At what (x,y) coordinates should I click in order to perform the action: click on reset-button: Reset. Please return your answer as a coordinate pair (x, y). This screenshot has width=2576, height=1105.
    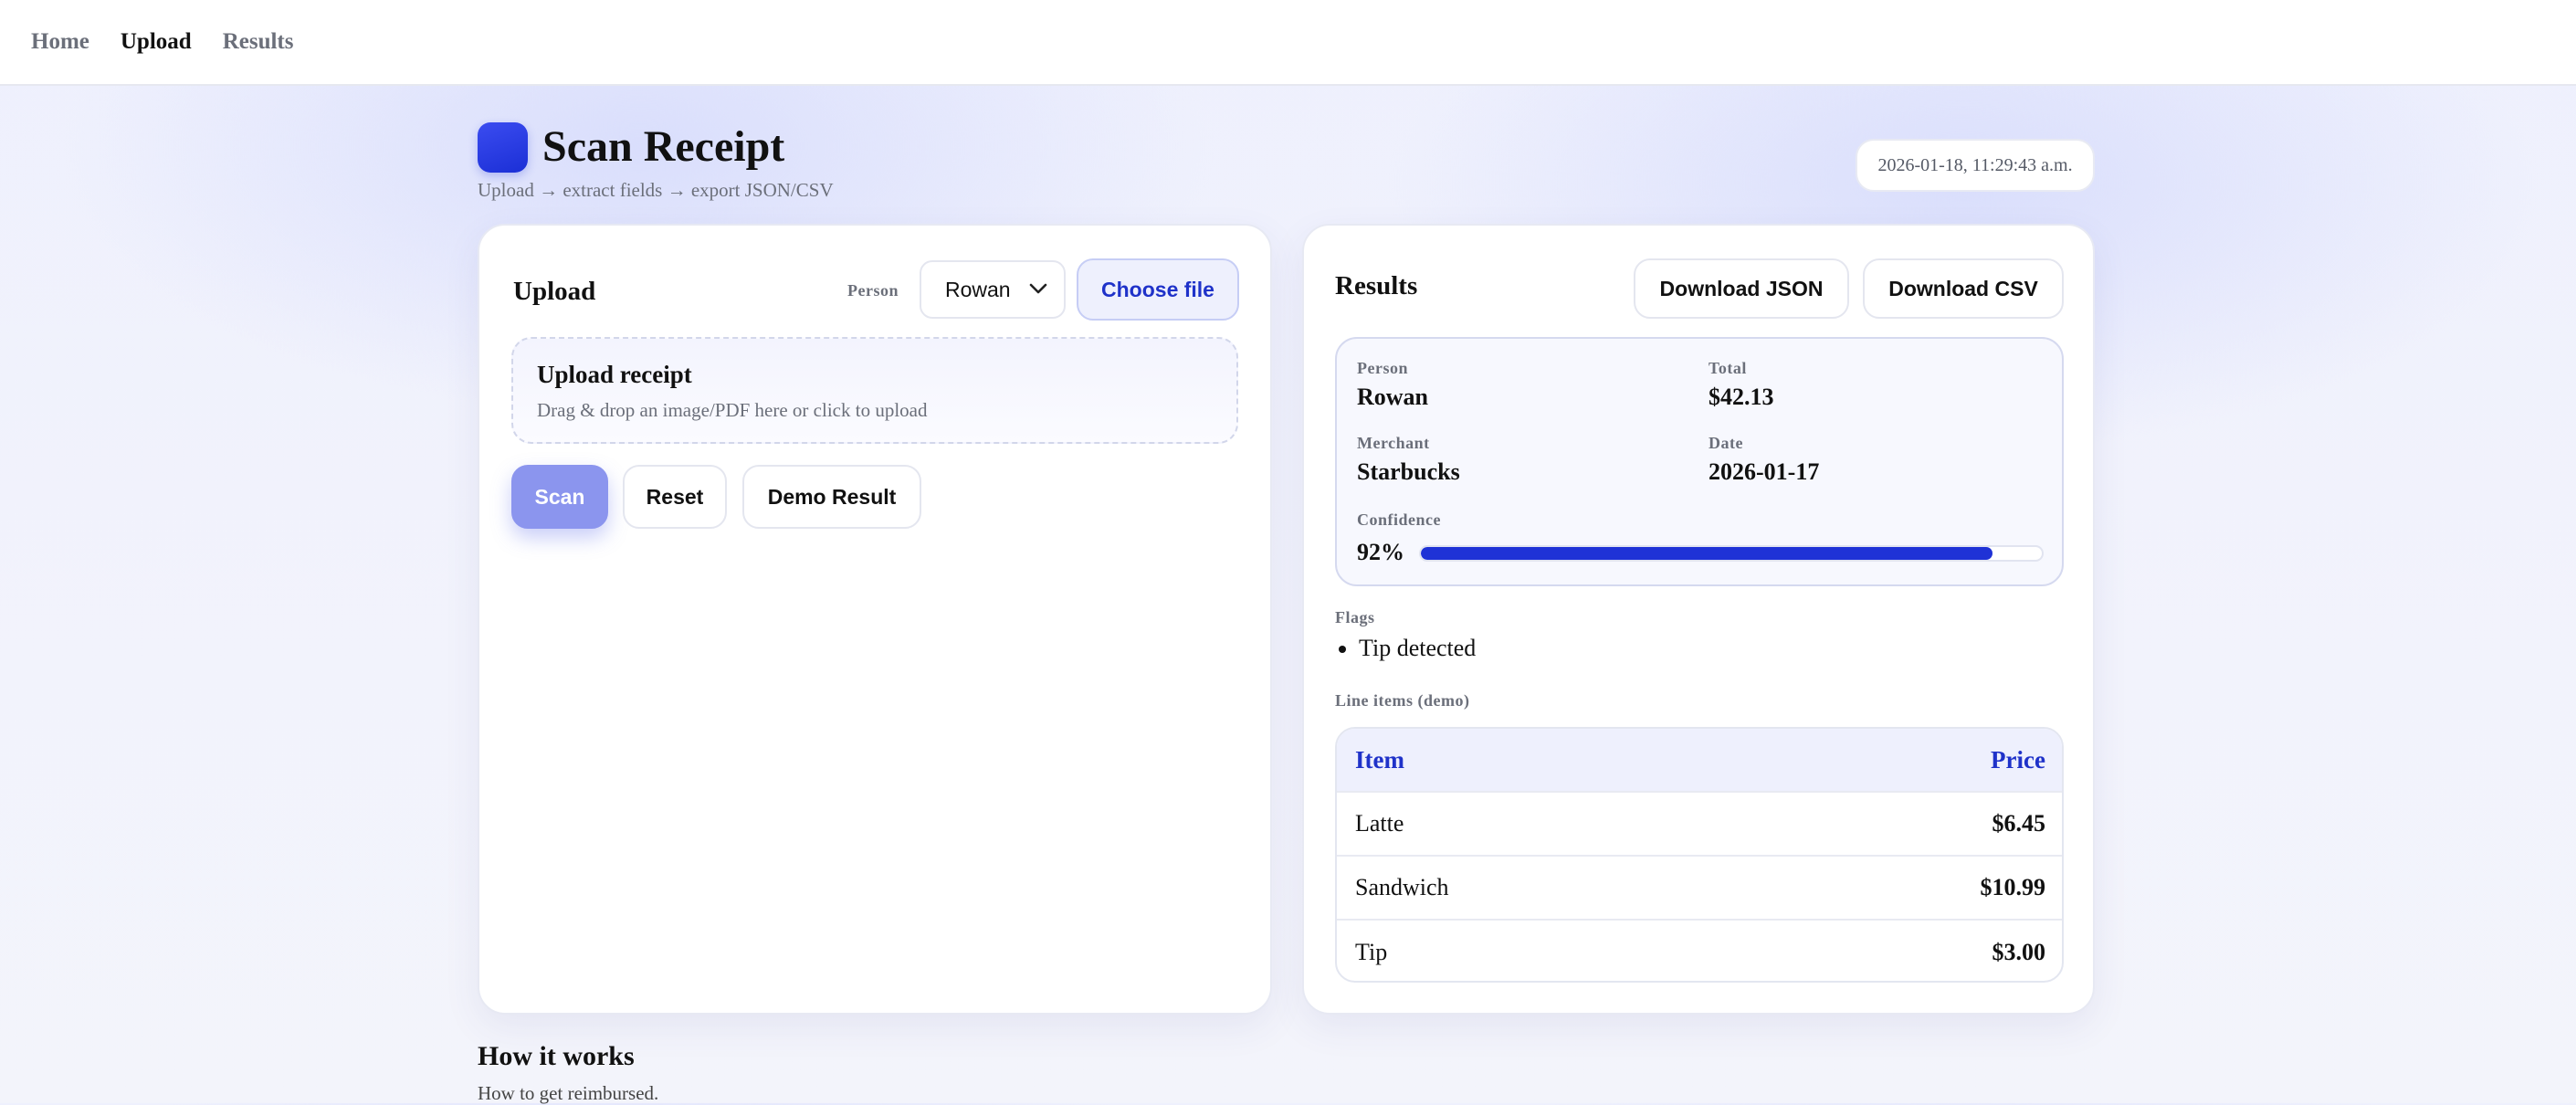
    Looking at the image, I should click on (675, 497).